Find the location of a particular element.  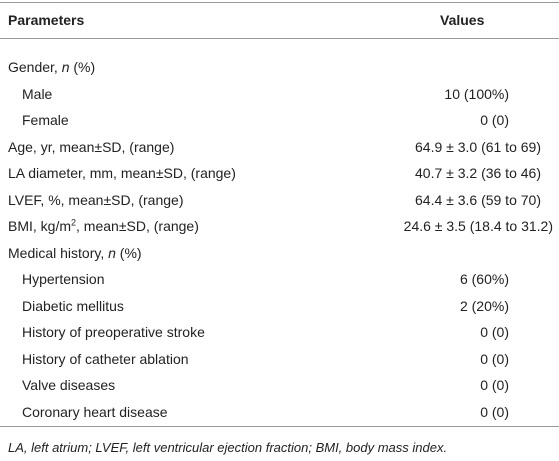

bottom-rule is located at coordinates (279, 426).